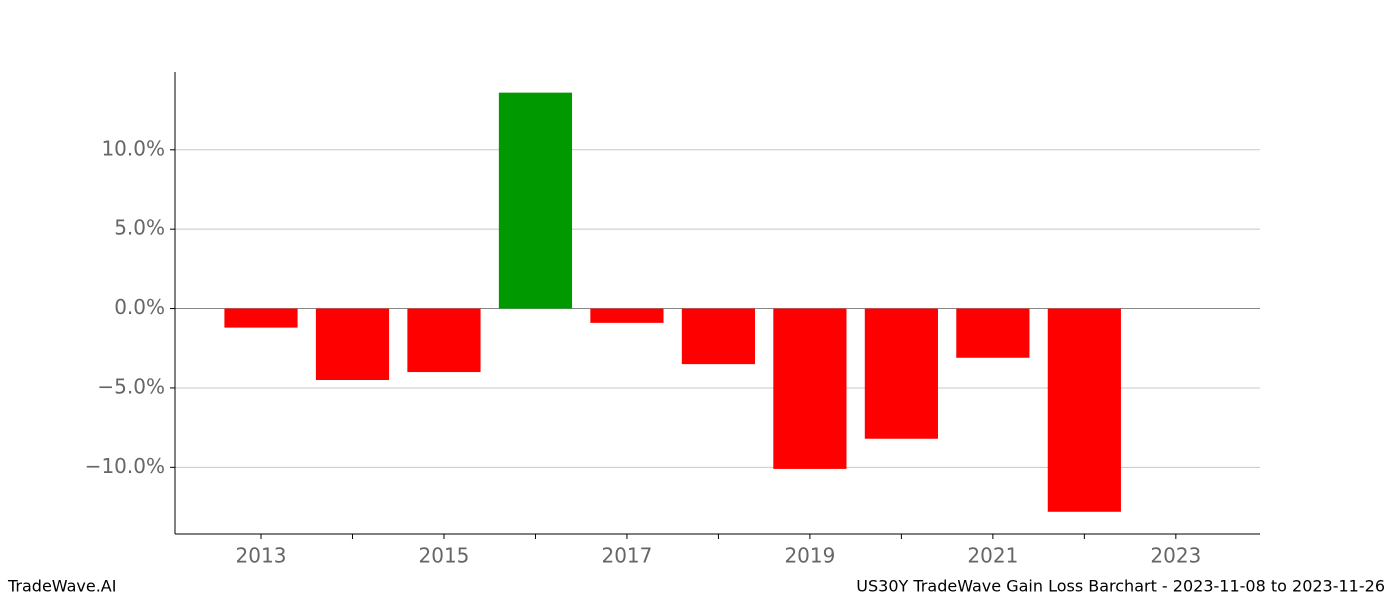 The image size is (1400, 600). I want to click on x-tick-label: 2021, so click(992, 556).